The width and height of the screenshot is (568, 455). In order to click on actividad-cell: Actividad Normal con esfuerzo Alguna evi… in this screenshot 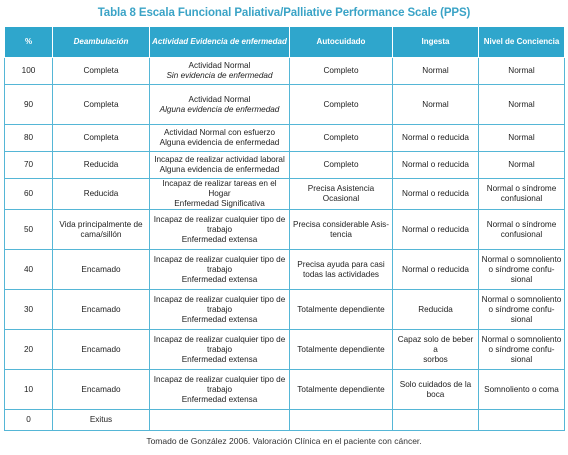, I will do `click(219, 138)`.